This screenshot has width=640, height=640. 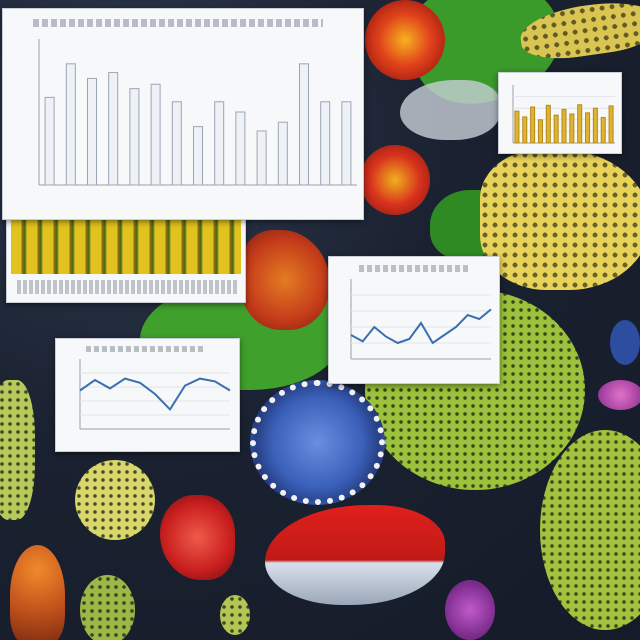 I want to click on green-mesh-bottom, so click(x=235, y=615).